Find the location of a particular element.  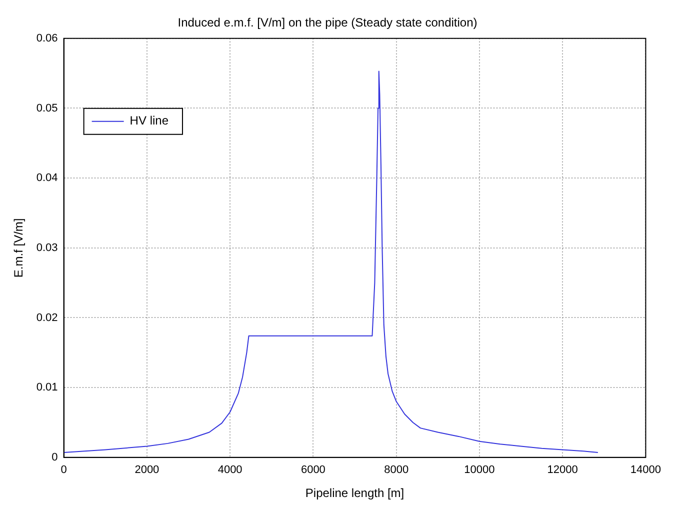

y-tick-label: 0.03 is located at coordinates (47, 248).